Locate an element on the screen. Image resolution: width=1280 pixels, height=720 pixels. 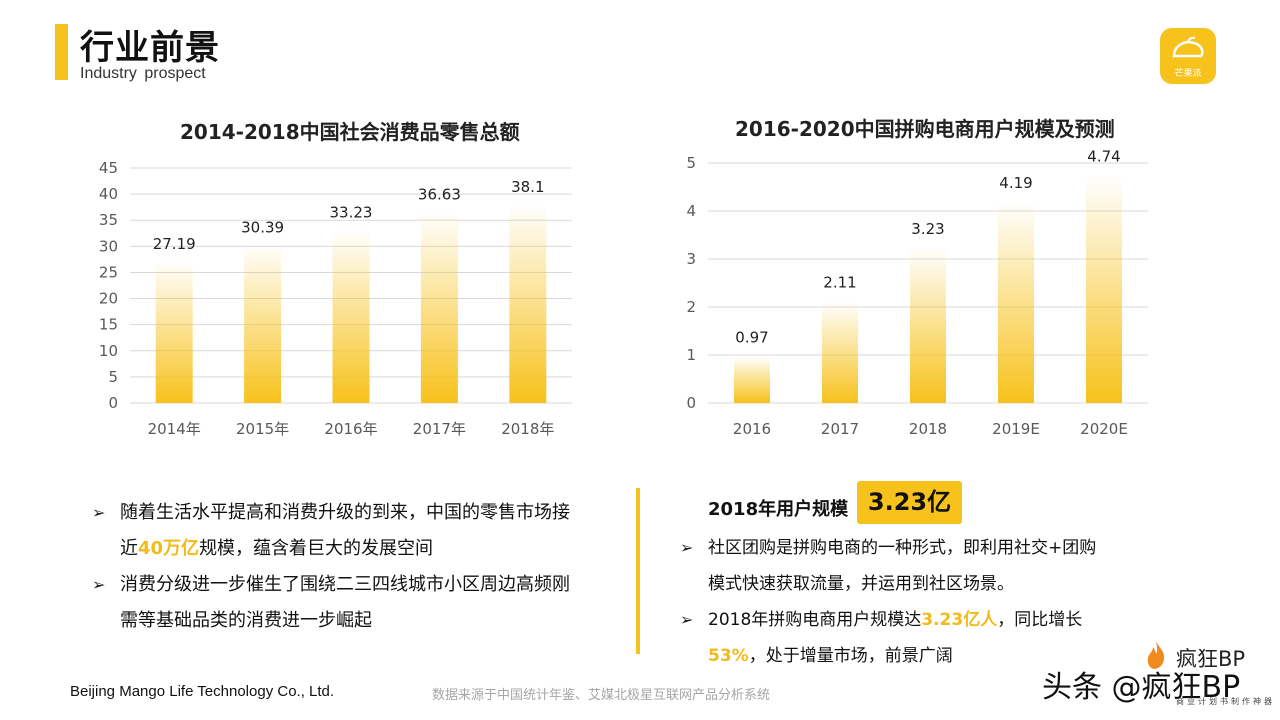
section-divider is located at coordinates (638, 571).